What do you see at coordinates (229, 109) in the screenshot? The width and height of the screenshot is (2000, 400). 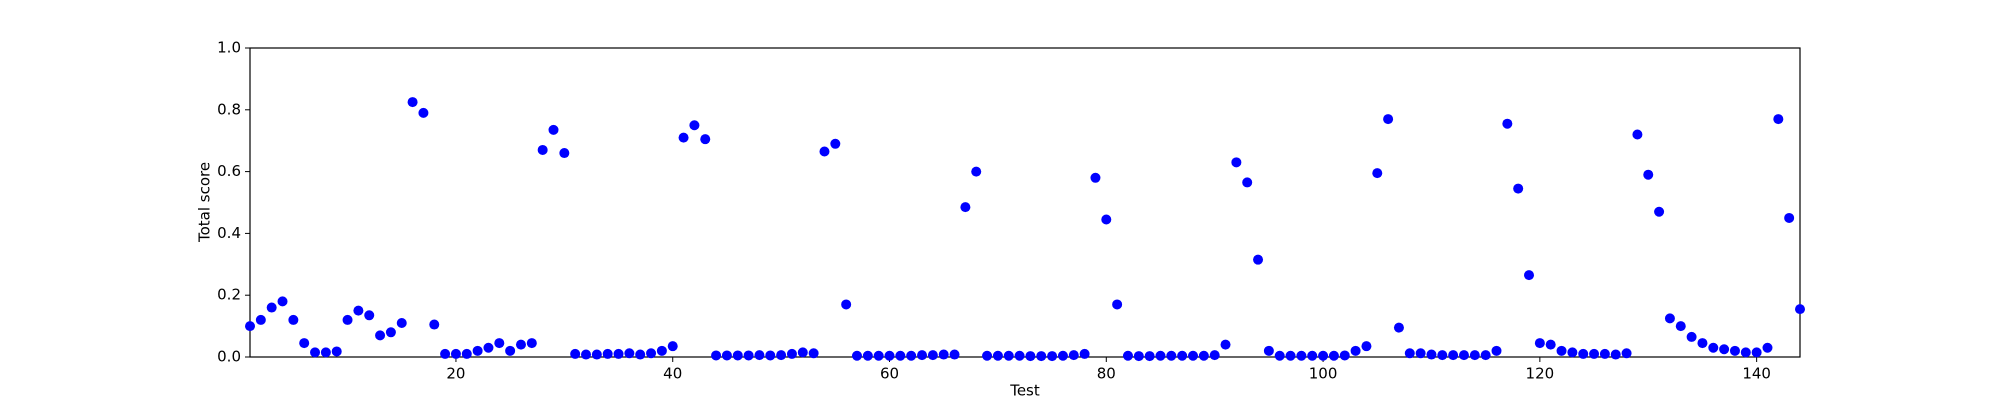 I see `y-tick-label: 0.8` at bounding box center [229, 109].